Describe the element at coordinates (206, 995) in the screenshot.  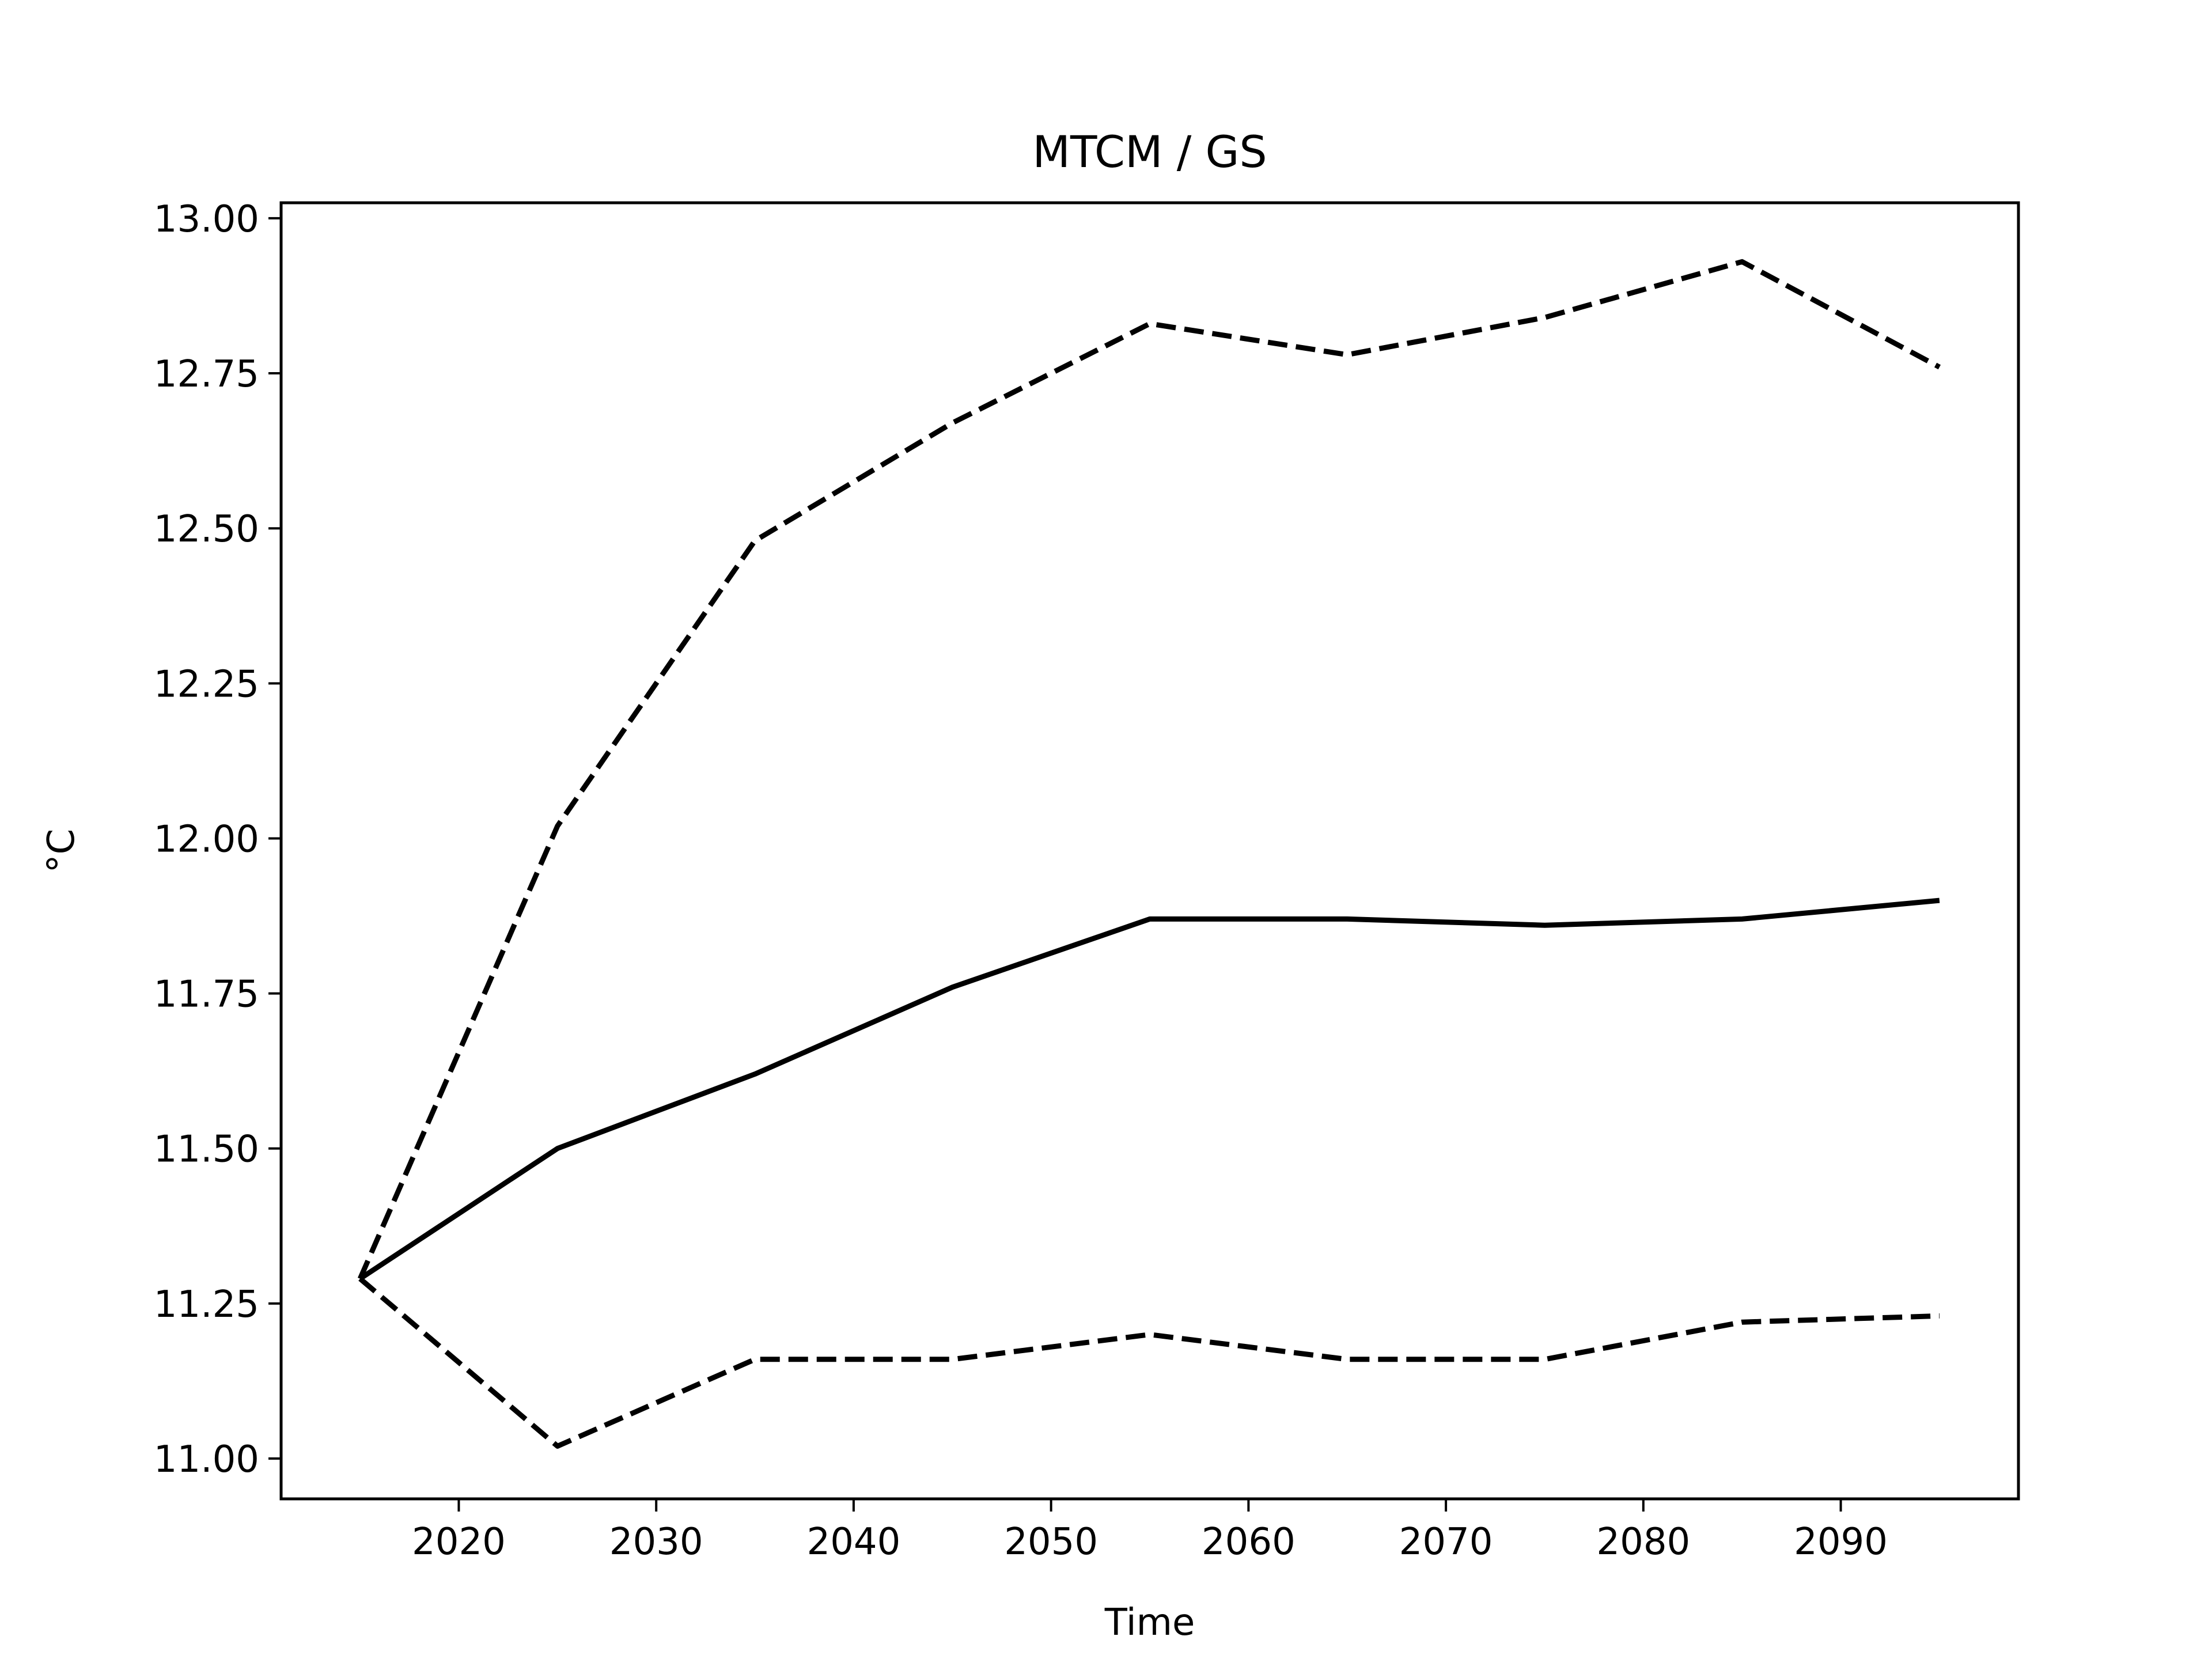
I see `y-tick-label: 11.75` at that location.